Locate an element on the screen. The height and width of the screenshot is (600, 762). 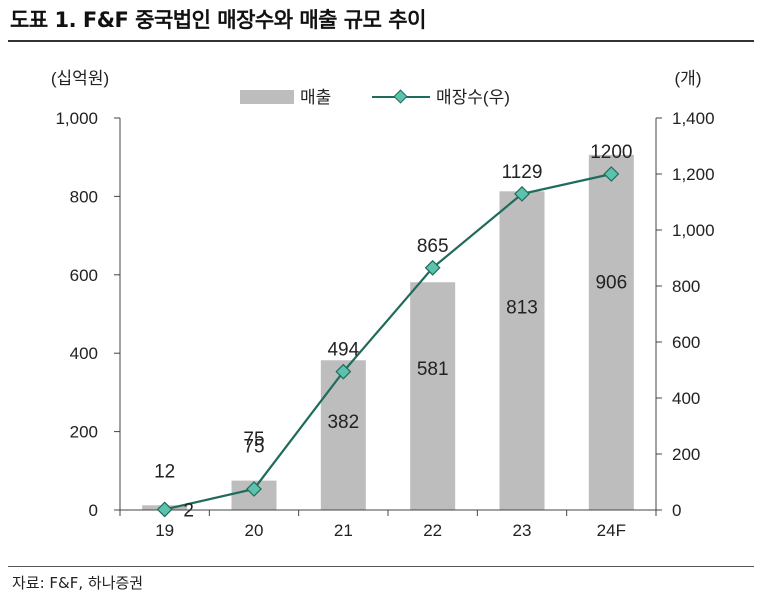
right-tick-label: 400 is located at coordinates (686, 398).